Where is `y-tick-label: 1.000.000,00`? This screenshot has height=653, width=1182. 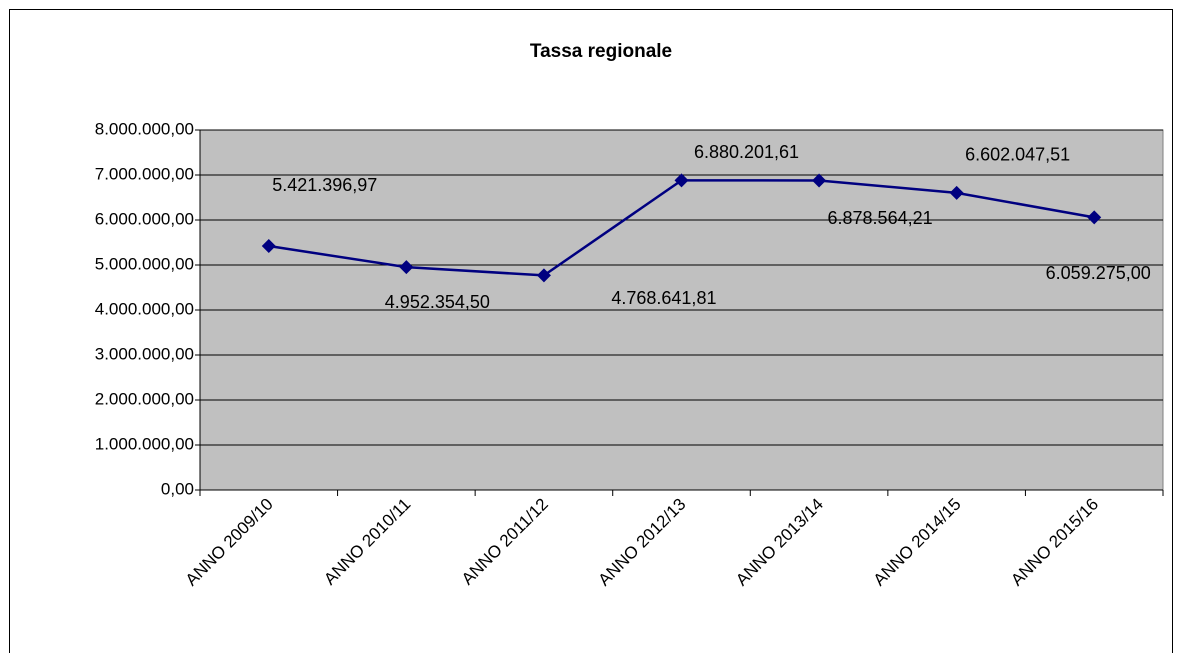 y-tick-label: 1.000.000,00 is located at coordinates (144, 443).